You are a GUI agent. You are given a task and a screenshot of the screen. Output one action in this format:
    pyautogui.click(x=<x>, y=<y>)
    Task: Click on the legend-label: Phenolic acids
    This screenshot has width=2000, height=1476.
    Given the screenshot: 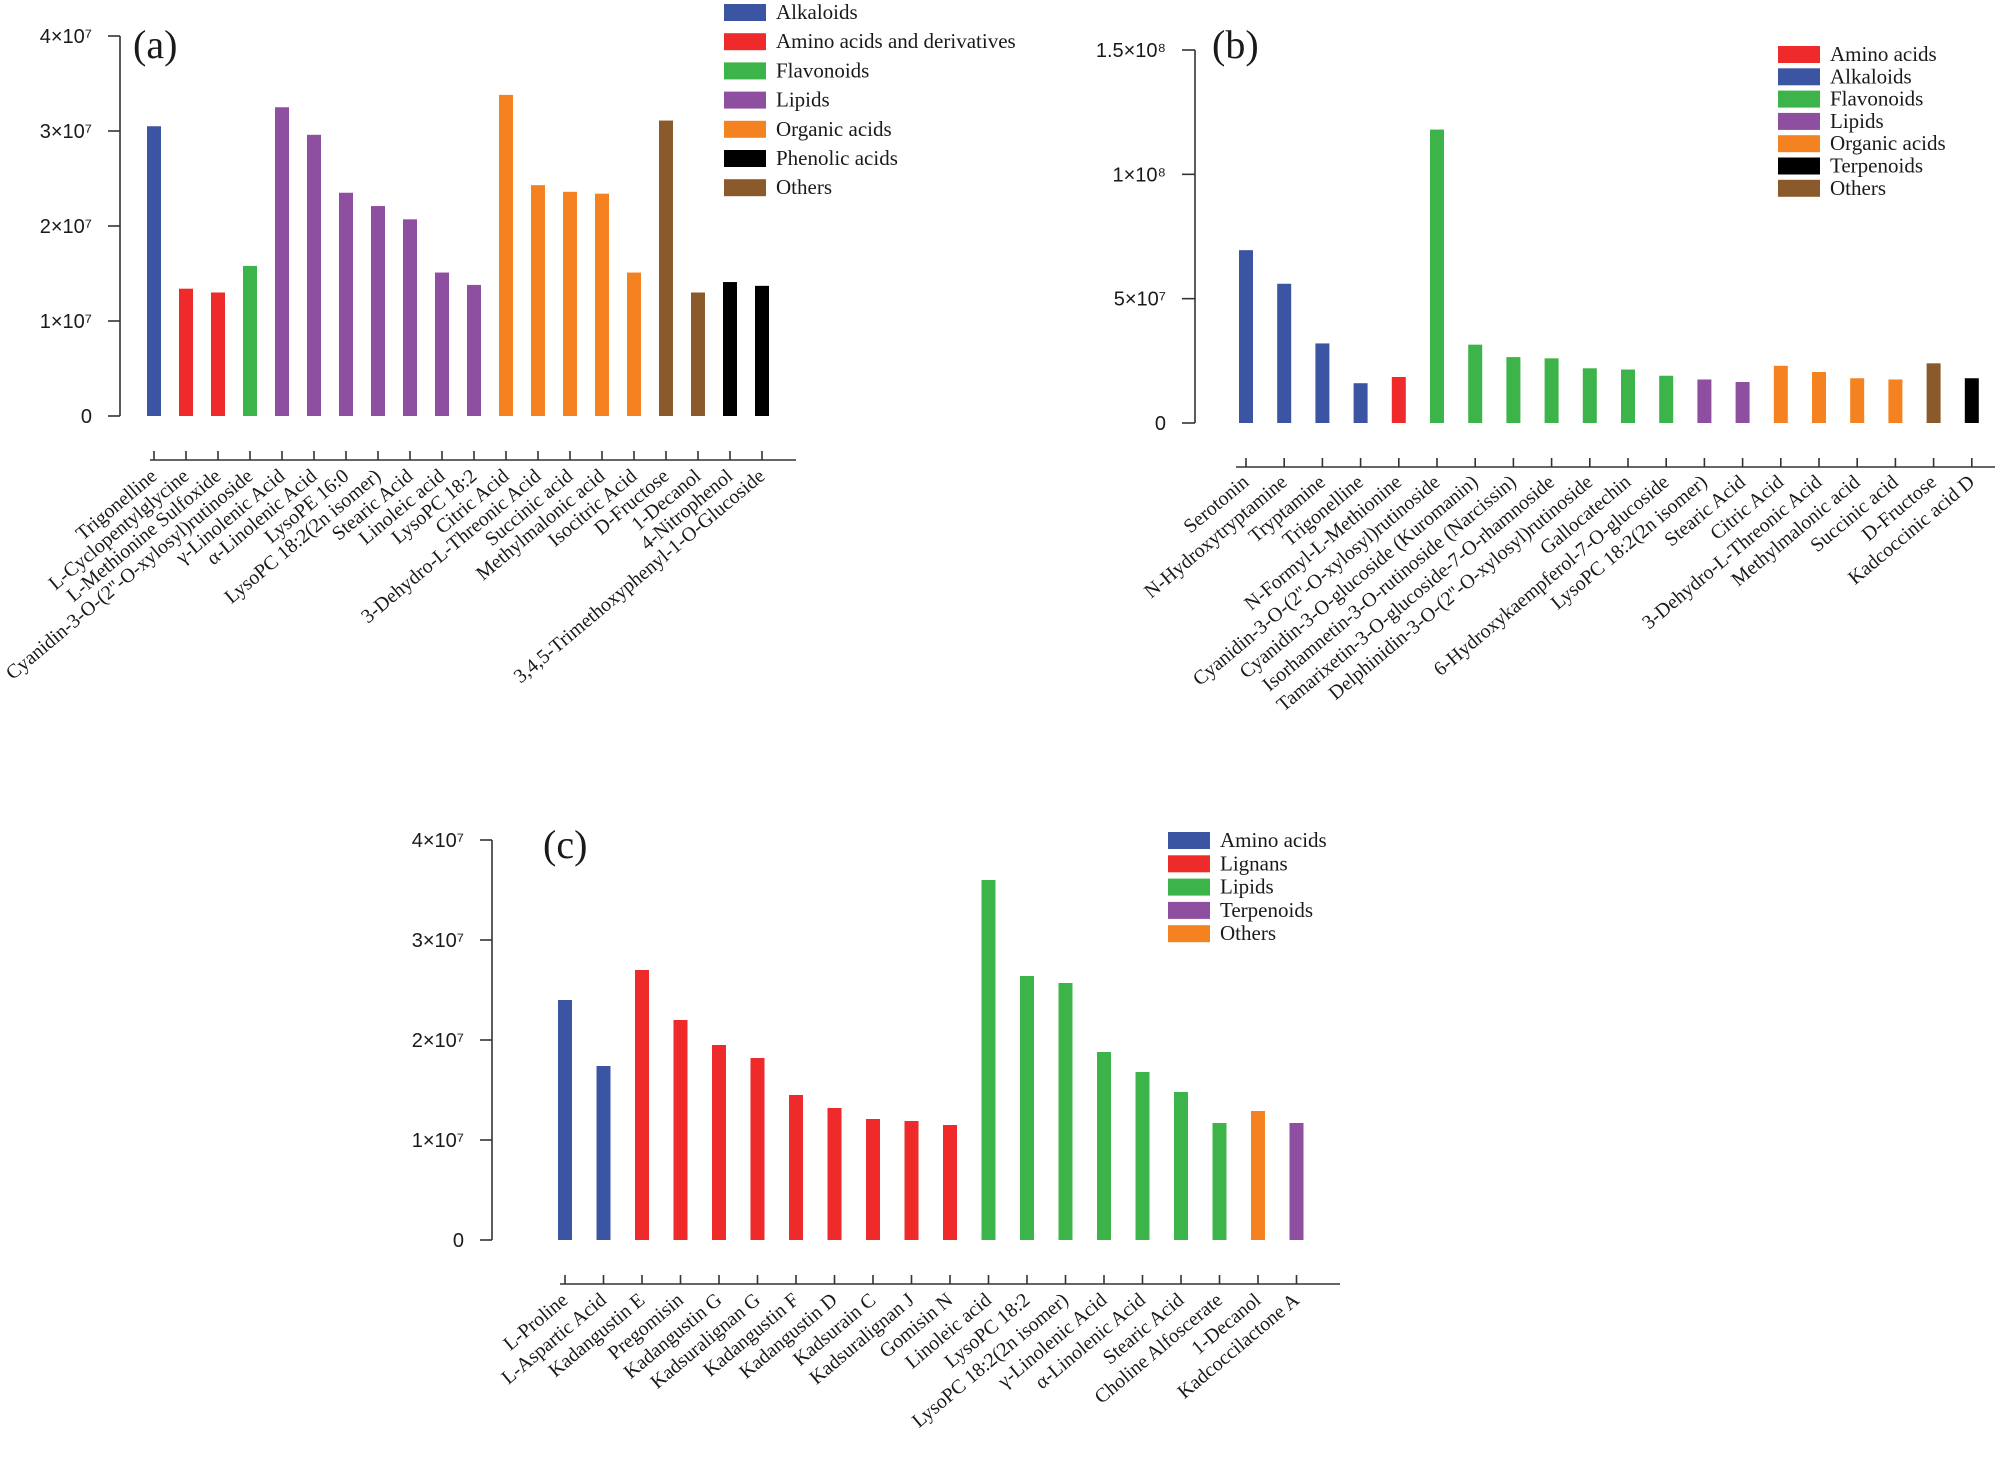 What is the action you would take?
    pyautogui.click(x=837, y=158)
    